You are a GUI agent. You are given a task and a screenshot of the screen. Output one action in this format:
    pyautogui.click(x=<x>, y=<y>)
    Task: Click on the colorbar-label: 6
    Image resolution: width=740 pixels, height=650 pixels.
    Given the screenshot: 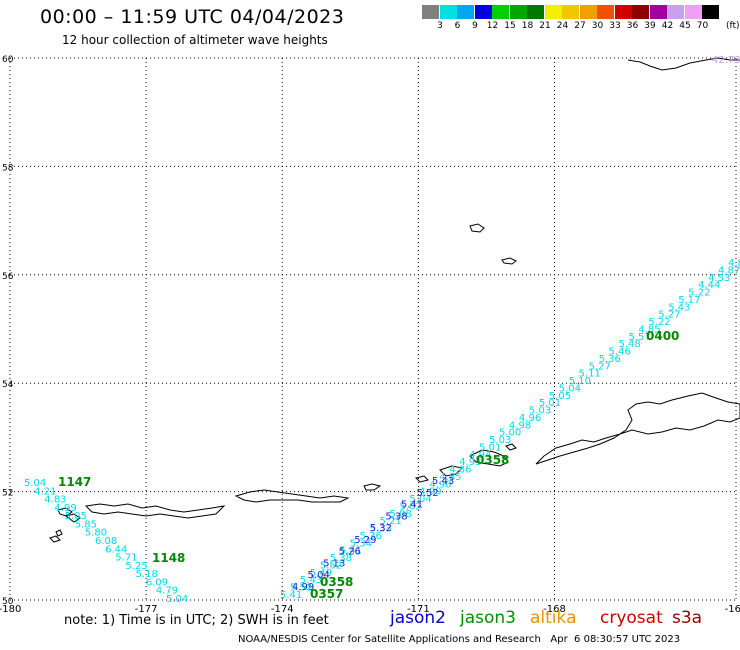 What is the action you would take?
    pyautogui.click(x=457, y=26)
    